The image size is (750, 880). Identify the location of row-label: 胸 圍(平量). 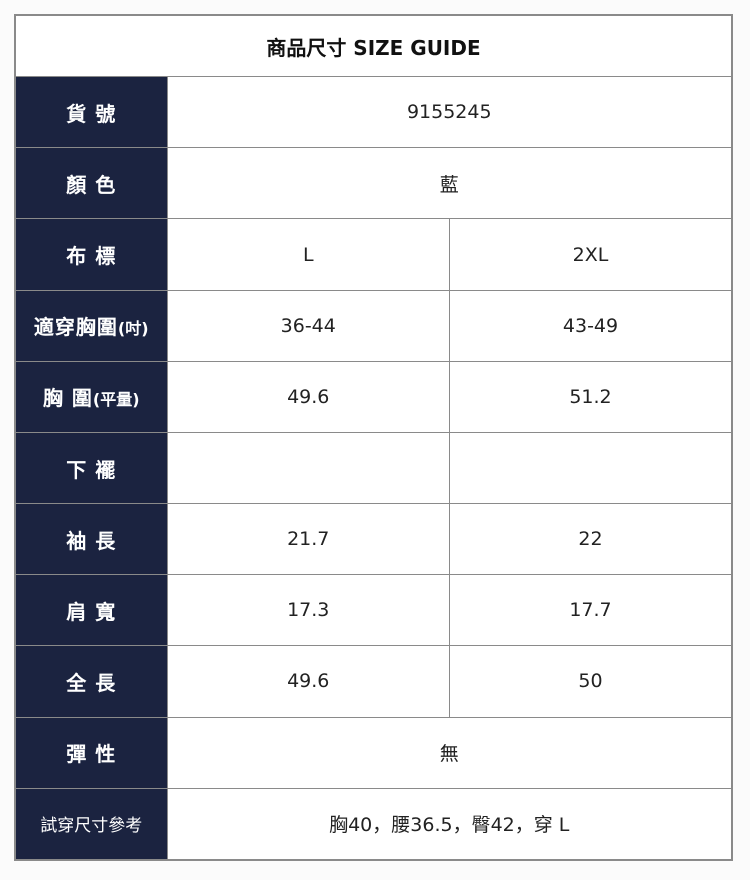
(91, 396).